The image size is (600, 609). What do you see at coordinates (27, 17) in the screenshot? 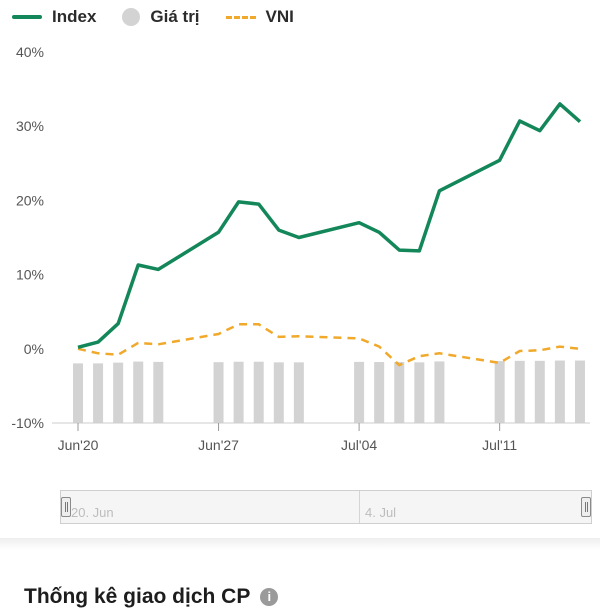
I see `legend-swatch-index` at bounding box center [27, 17].